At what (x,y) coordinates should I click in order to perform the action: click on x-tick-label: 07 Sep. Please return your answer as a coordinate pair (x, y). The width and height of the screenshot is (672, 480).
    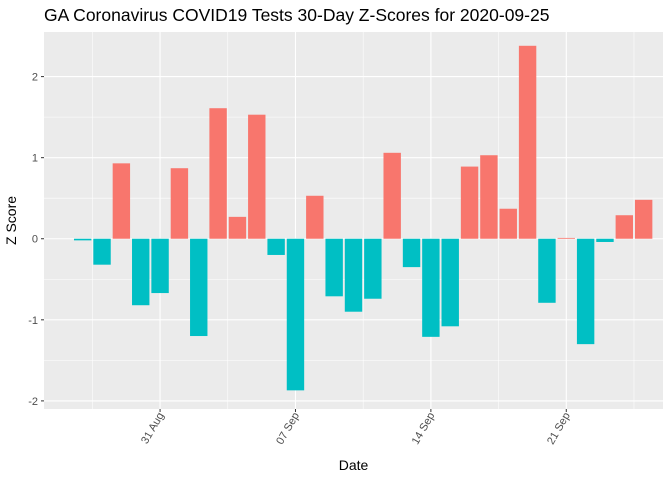
    Looking at the image, I should click on (288, 429).